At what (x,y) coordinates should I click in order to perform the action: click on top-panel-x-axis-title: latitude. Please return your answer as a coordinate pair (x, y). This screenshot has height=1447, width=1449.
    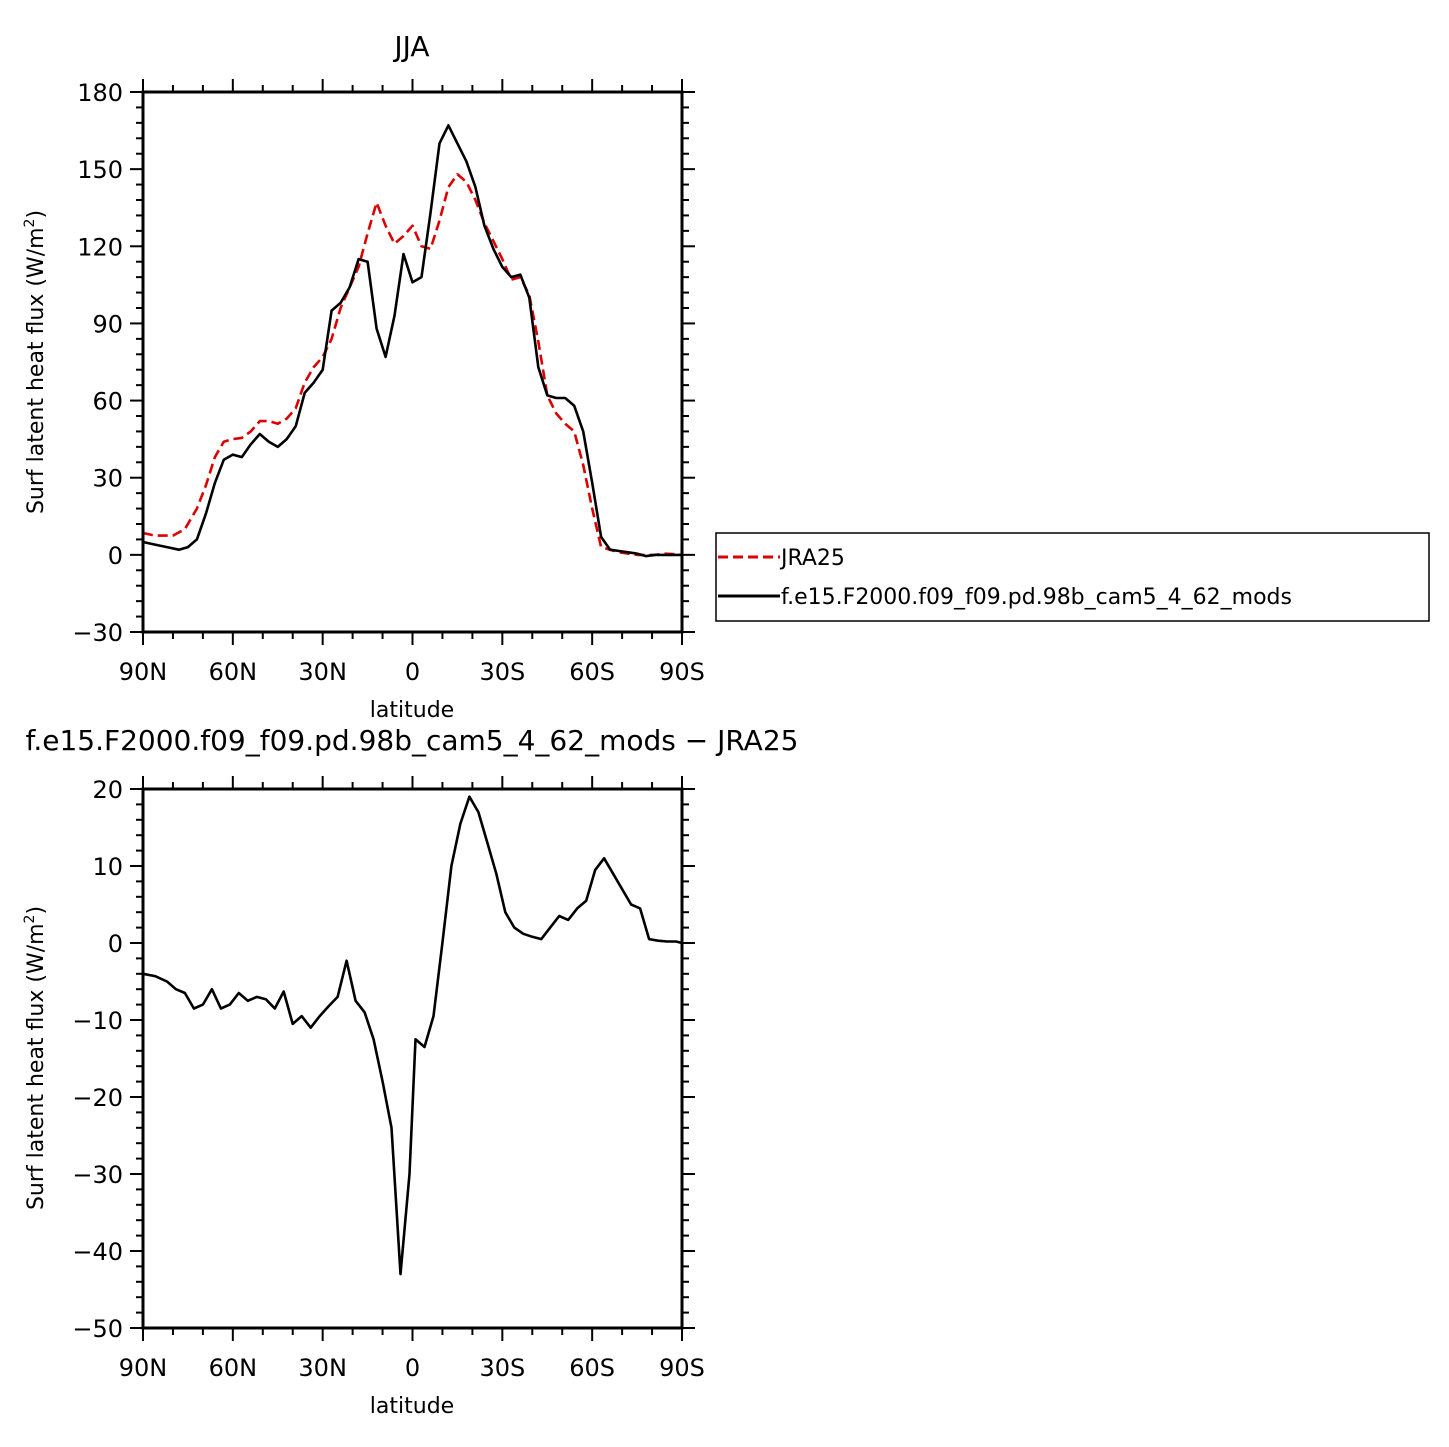
    Looking at the image, I should click on (412, 710).